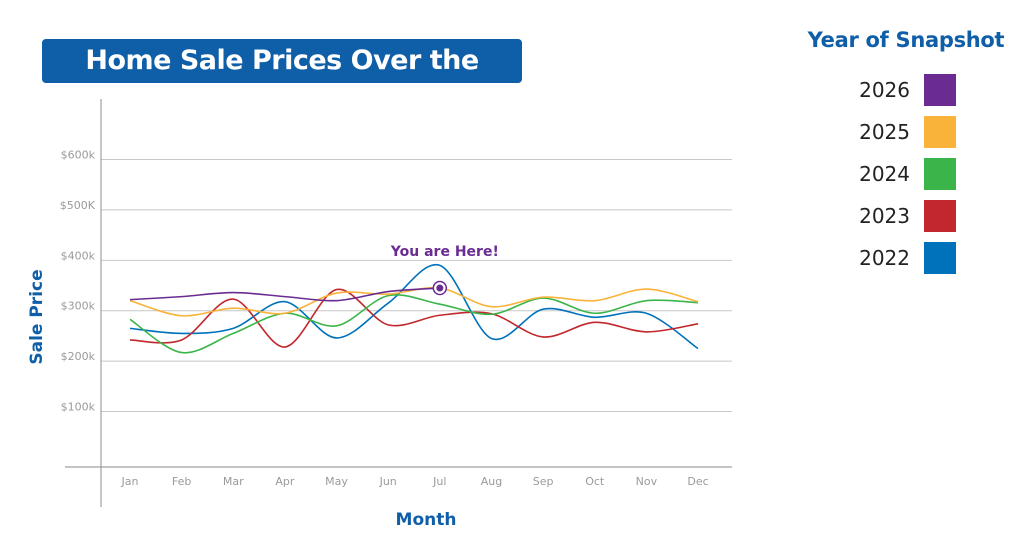 This screenshot has height=550, width=1024. What do you see at coordinates (415, 481) in the screenshot?
I see `x-tick-labels: Jan Feb Mar Apr May Jun Jul Aug Sep Oct Nov Dec` at bounding box center [415, 481].